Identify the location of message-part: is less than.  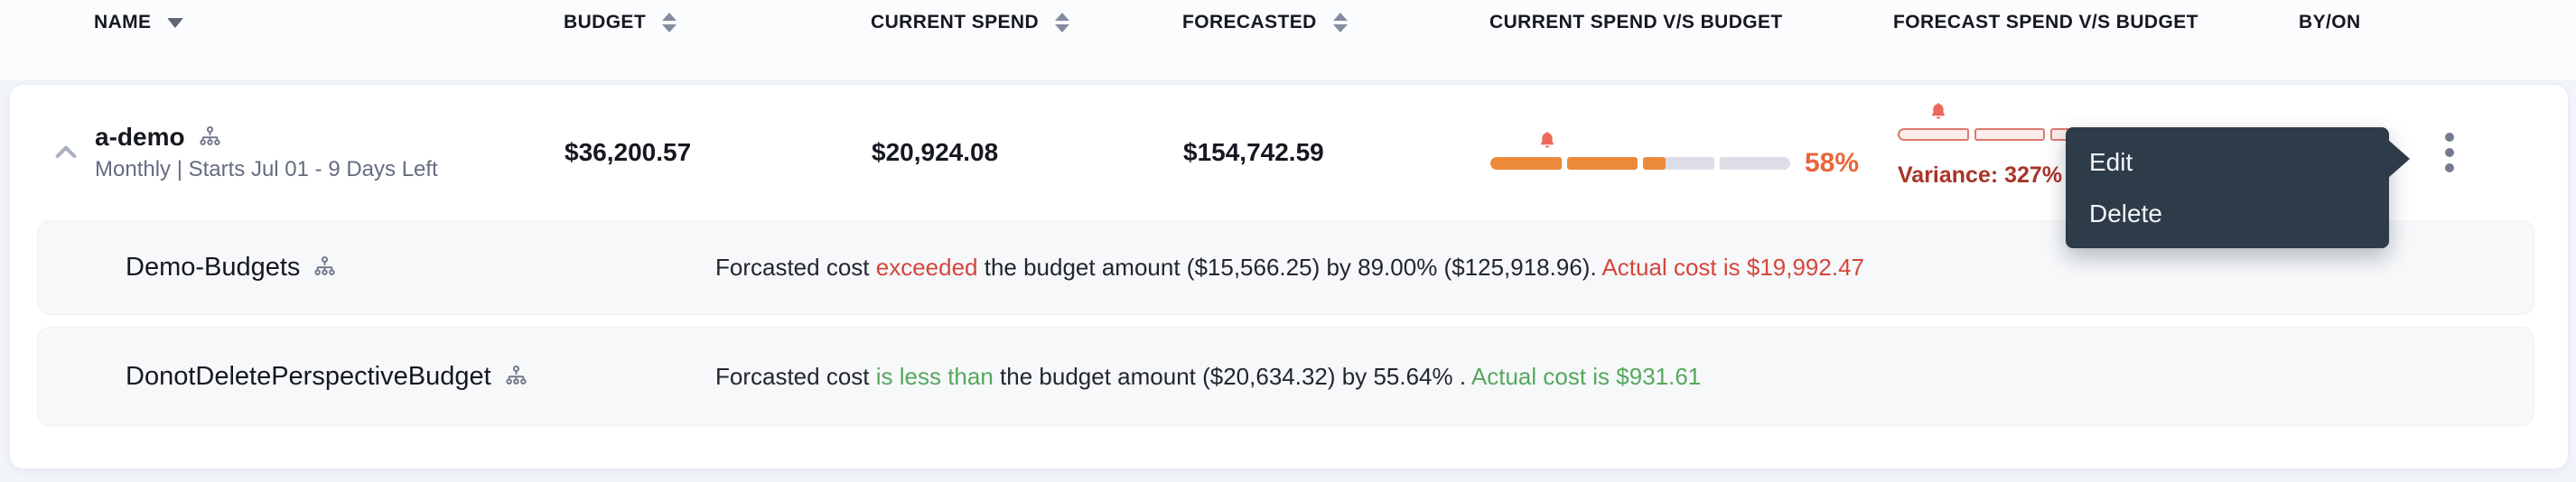
(934, 376).